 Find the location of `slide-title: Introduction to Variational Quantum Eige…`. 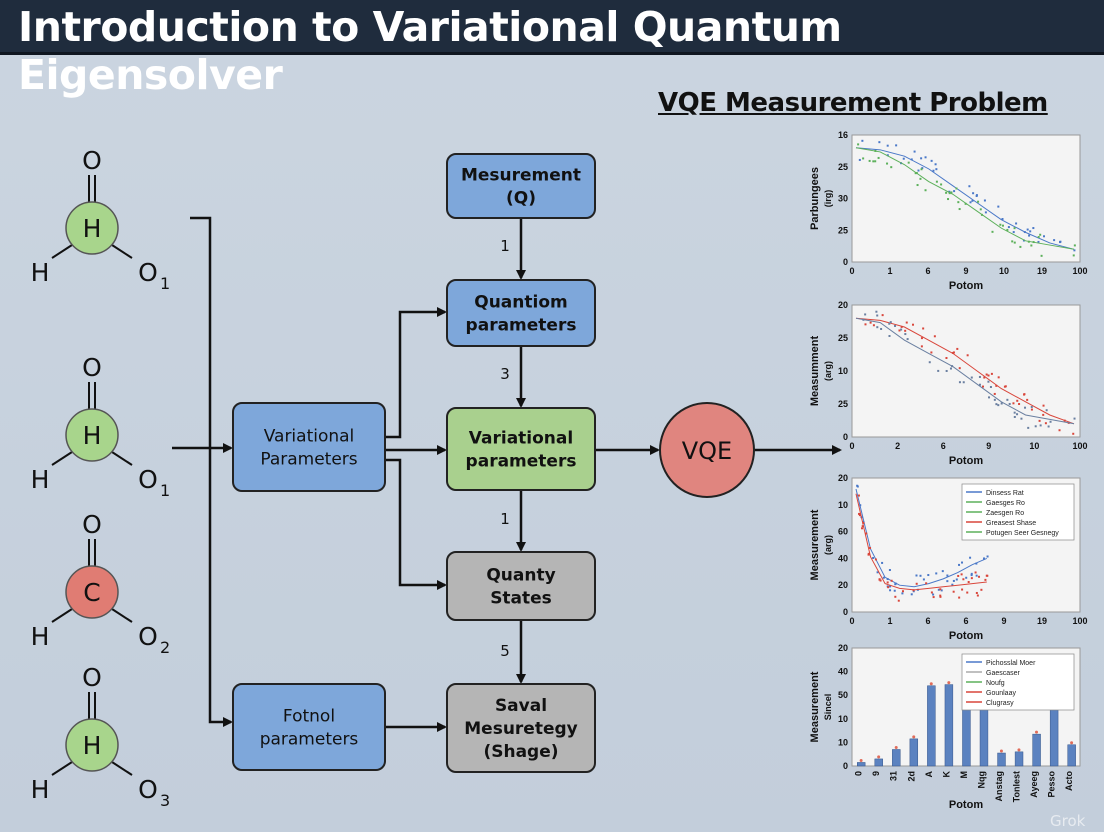

slide-title: Introduction to Variational Quantum Eige… is located at coordinates (430, 51).